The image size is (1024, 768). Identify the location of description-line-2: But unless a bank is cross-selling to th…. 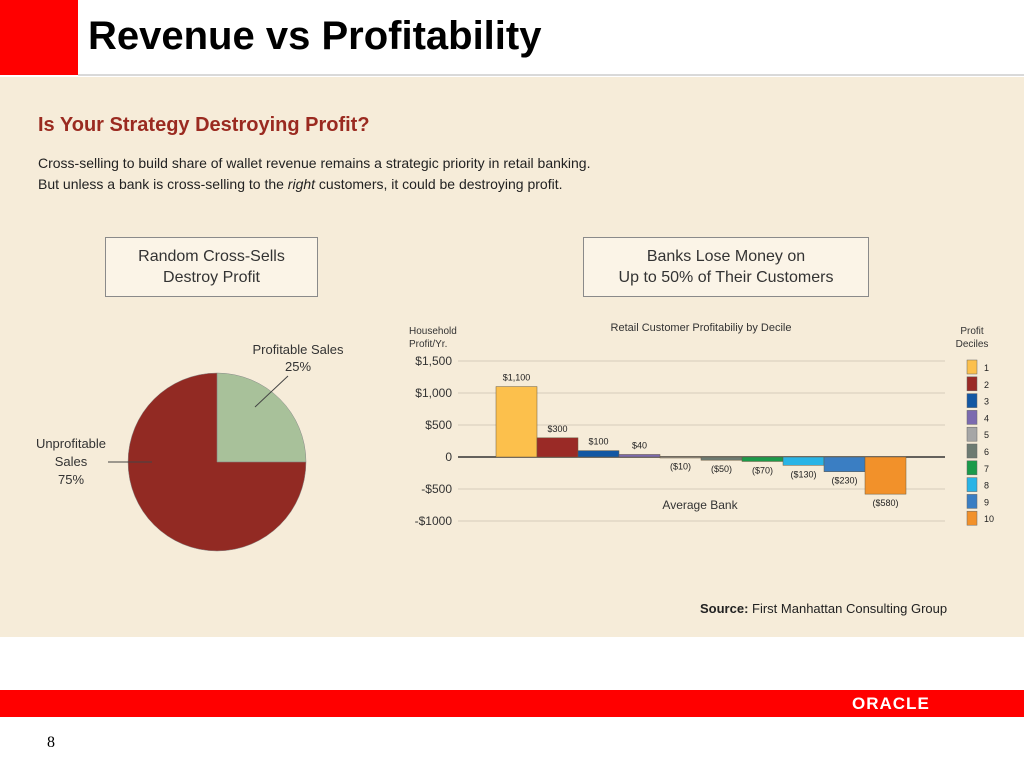
(314, 184).